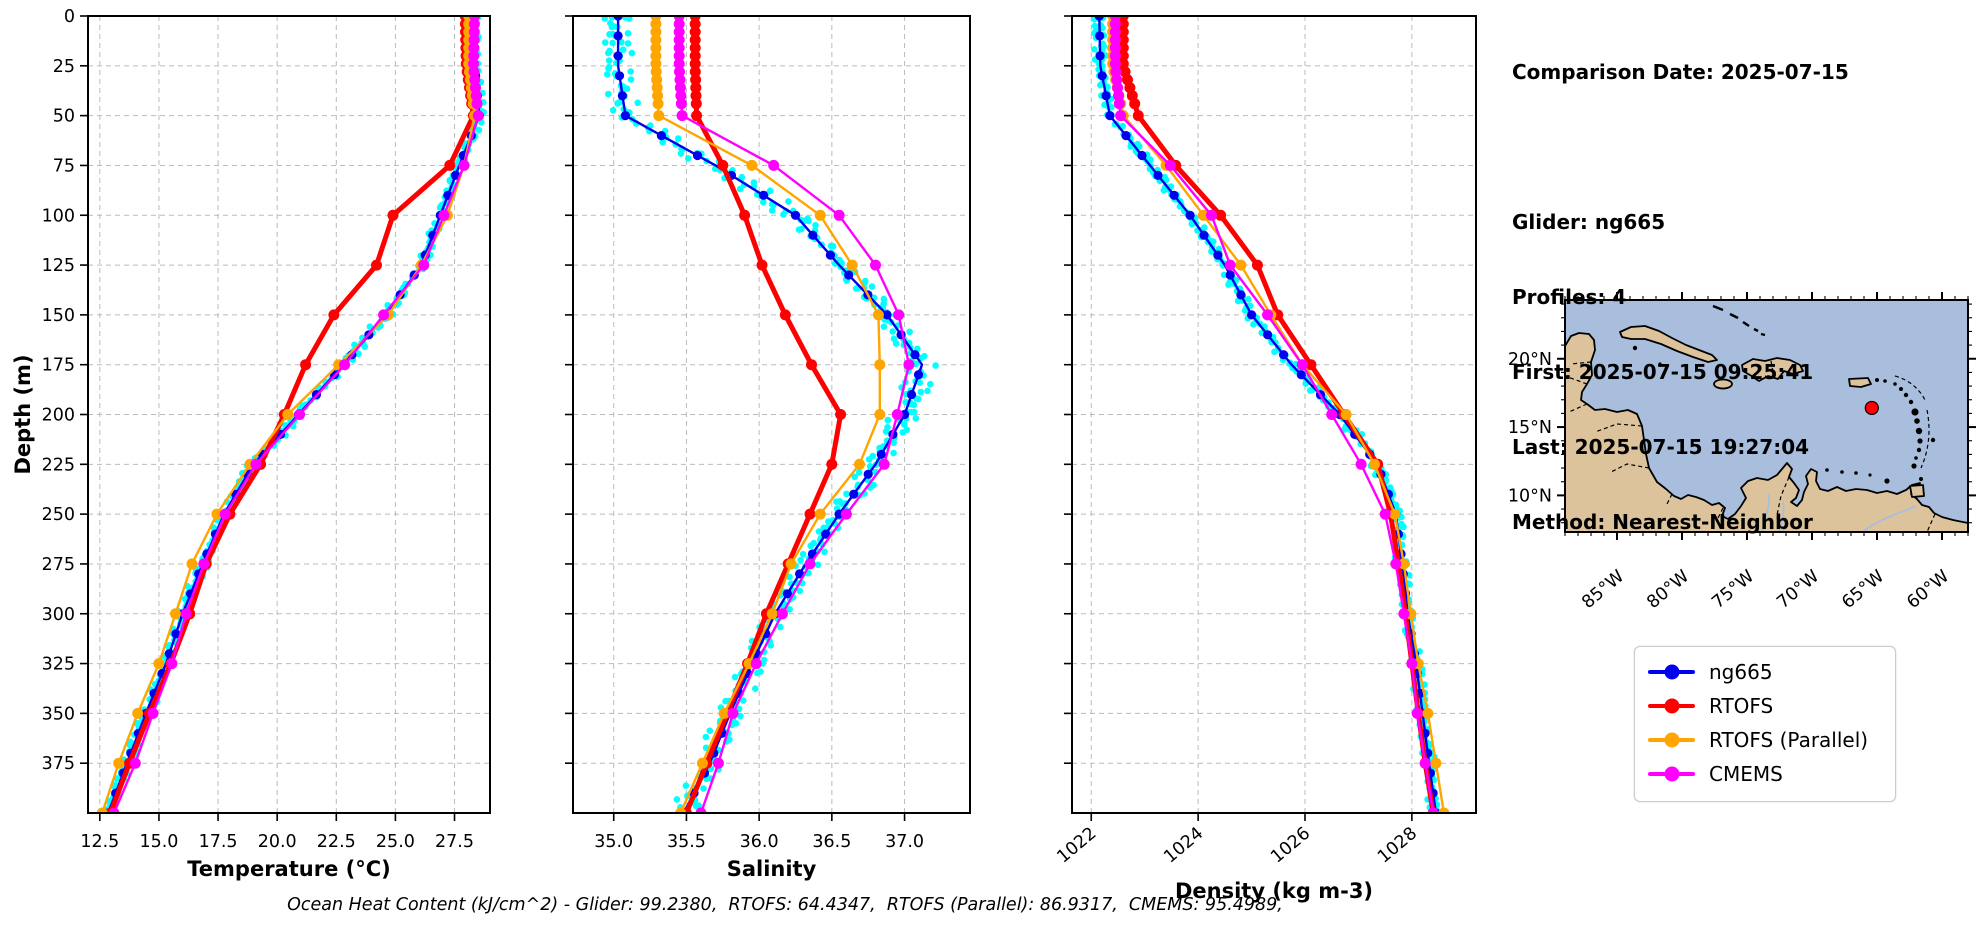 Image resolution: width=1982 pixels, height=934 pixels. Describe the element at coordinates (336, 842) in the screenshot. I see `svg-text: 22.5` at that location.